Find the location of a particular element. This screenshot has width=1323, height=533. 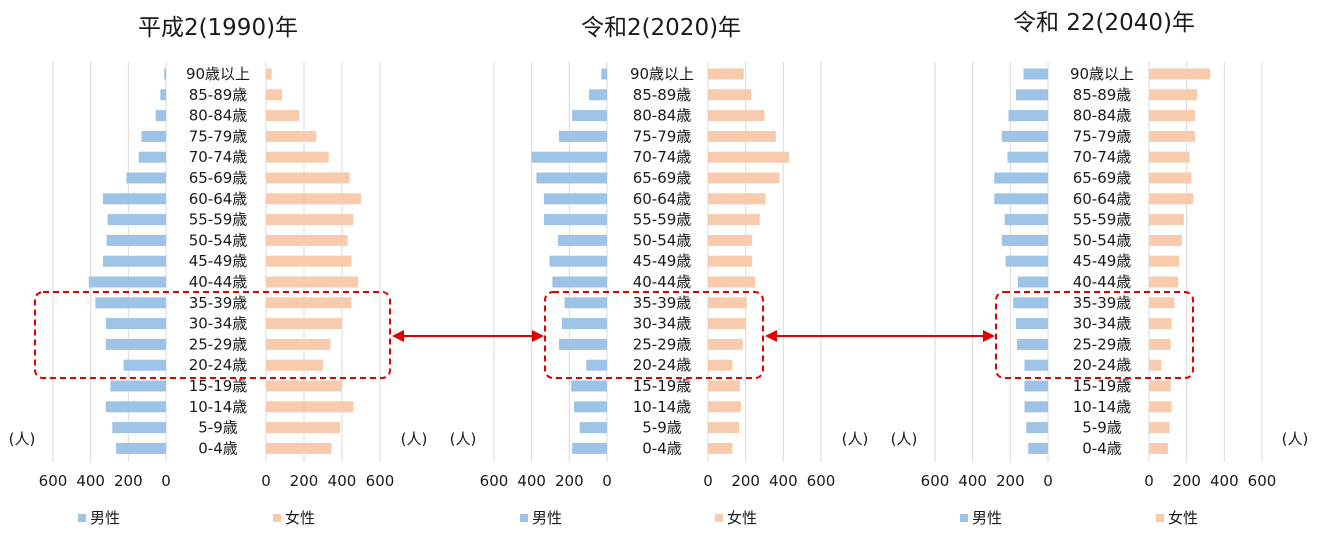

bar-male-30-34歳 is located at coordinates (1031, 324).